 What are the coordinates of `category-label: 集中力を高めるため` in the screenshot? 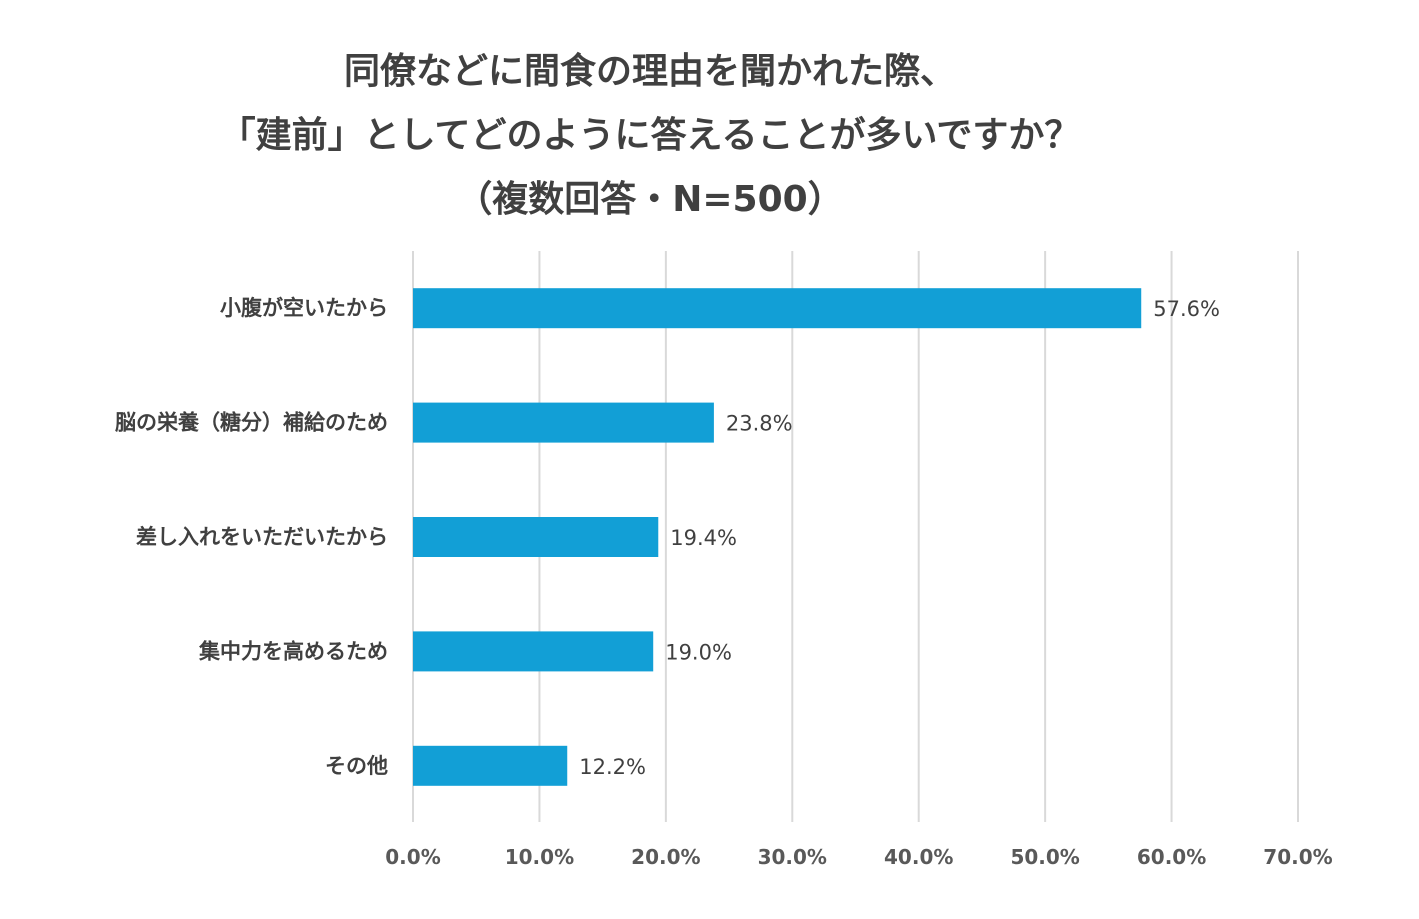 It's located at (293, 651).